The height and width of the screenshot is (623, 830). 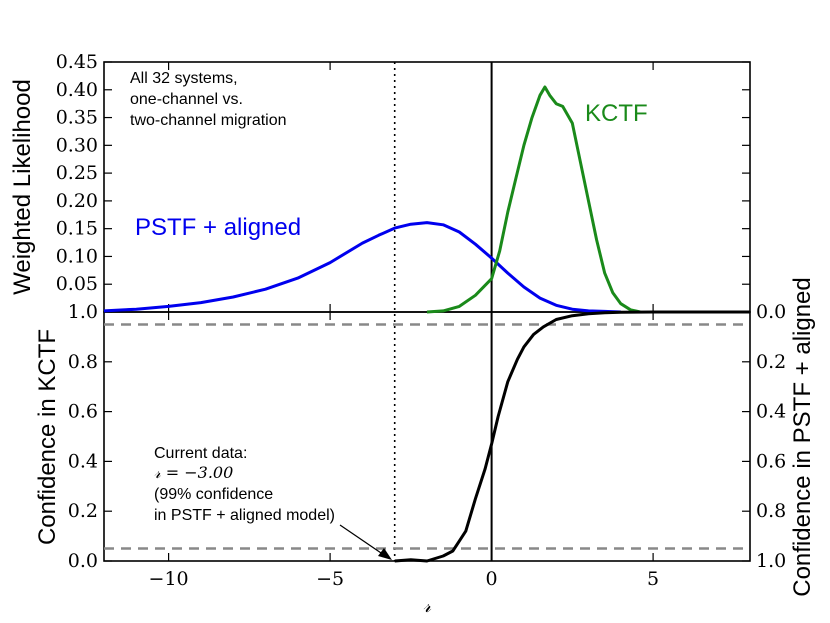 What do you see at coordinates (83, 362) in the screenshot?
I see `bottom-y-tick-label: 0.8` at bounding box center [83, 362].